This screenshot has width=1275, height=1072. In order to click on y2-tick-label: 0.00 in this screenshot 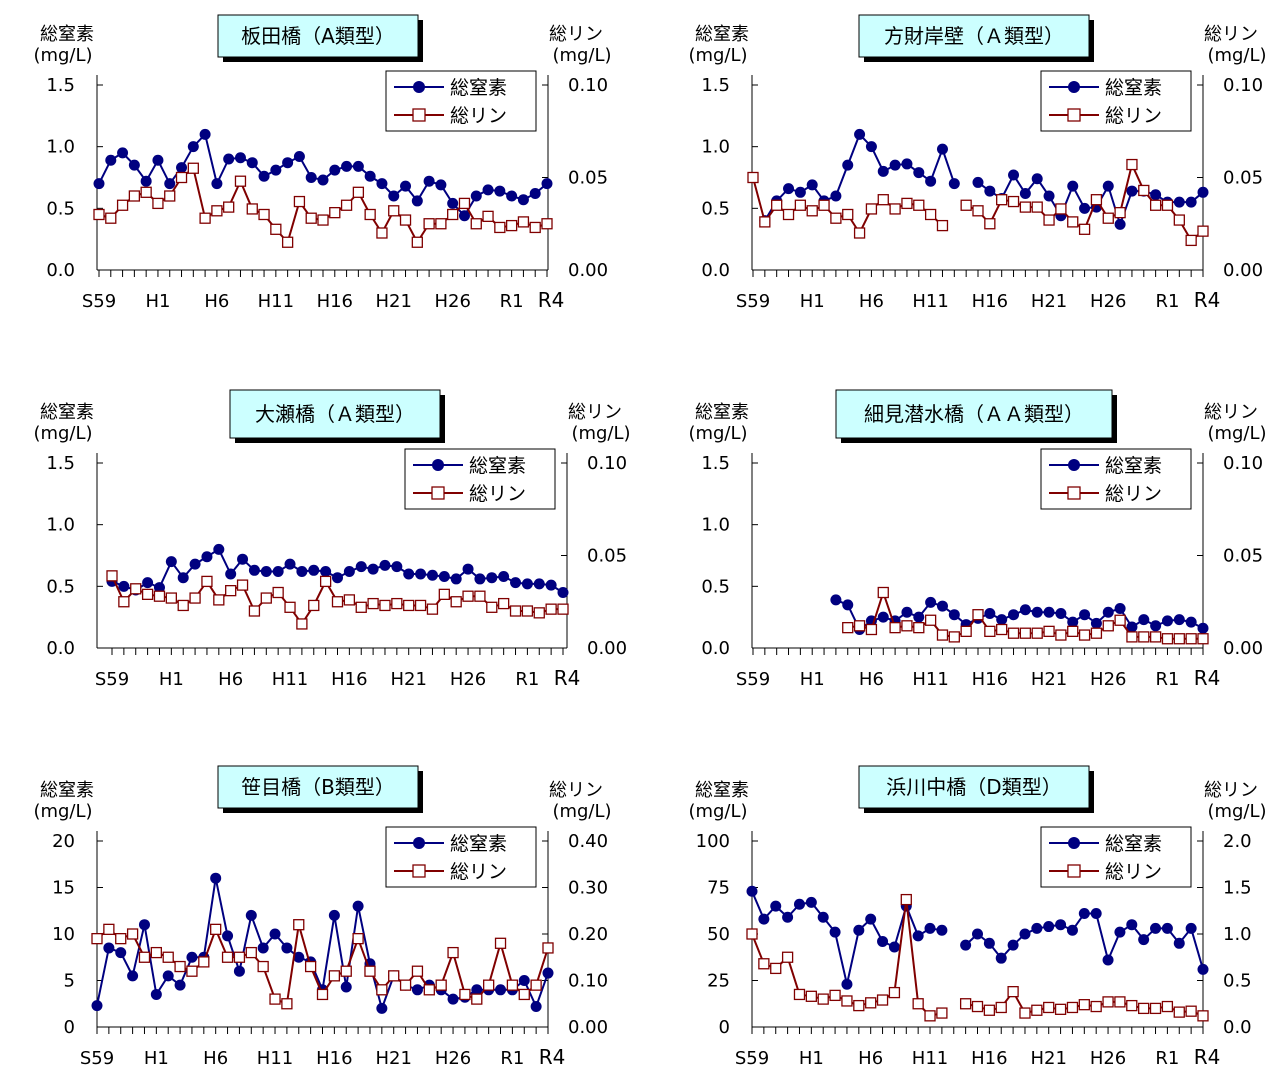, I will do `click(1243, 648)`.